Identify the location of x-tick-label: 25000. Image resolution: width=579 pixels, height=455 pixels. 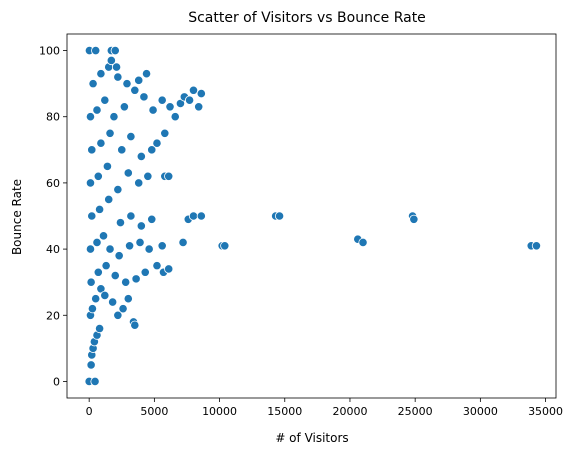
(415, 411).